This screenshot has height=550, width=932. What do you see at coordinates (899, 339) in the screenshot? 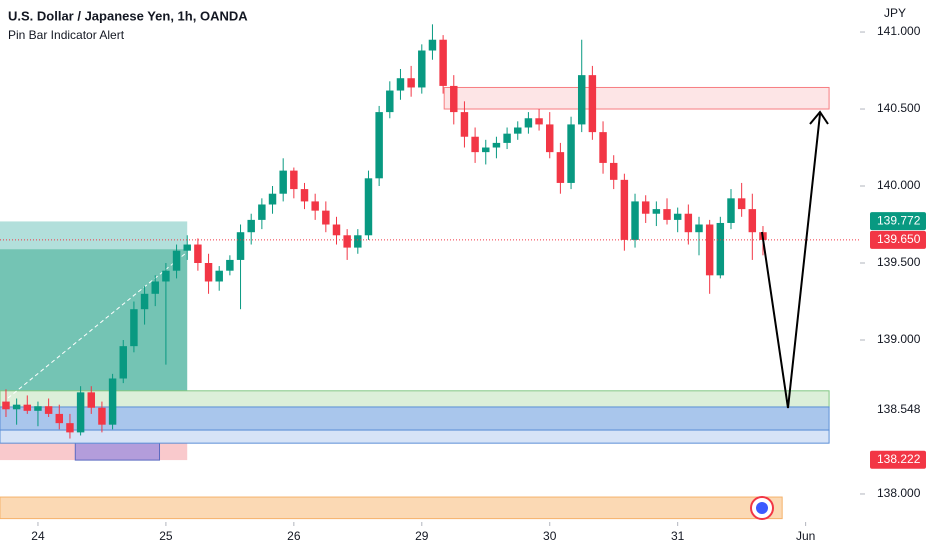
I see `y-tick-label: 139.000` at bounding box center [899, 339].